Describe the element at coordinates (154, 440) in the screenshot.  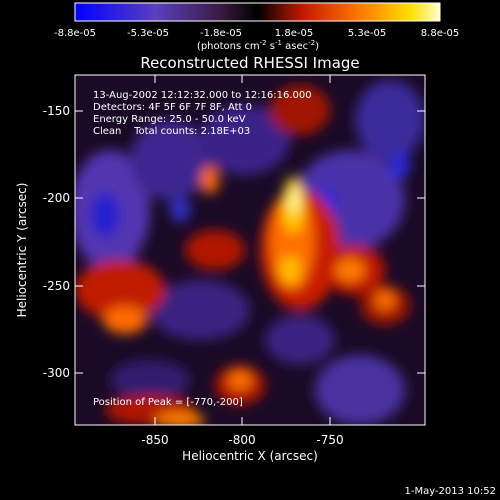
I see `x-tick-label: -850` at that location.